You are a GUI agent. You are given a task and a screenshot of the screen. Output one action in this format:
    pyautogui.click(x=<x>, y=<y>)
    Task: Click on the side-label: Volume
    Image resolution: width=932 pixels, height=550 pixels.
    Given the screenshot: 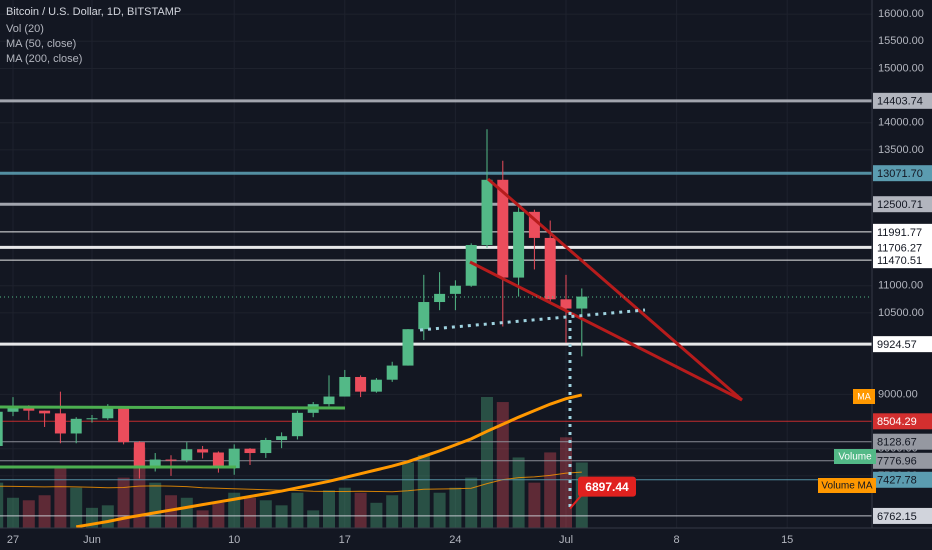 What is the action you would take?
    pyautogui.click(x=855, y=457)
    